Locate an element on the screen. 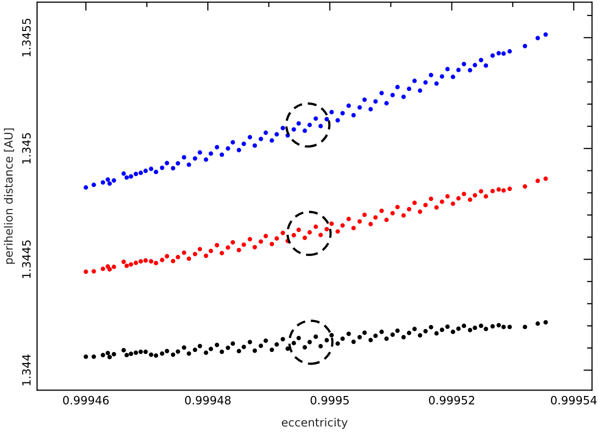  x-tick-label: 0.99952 is located at coordinates (451, 400).